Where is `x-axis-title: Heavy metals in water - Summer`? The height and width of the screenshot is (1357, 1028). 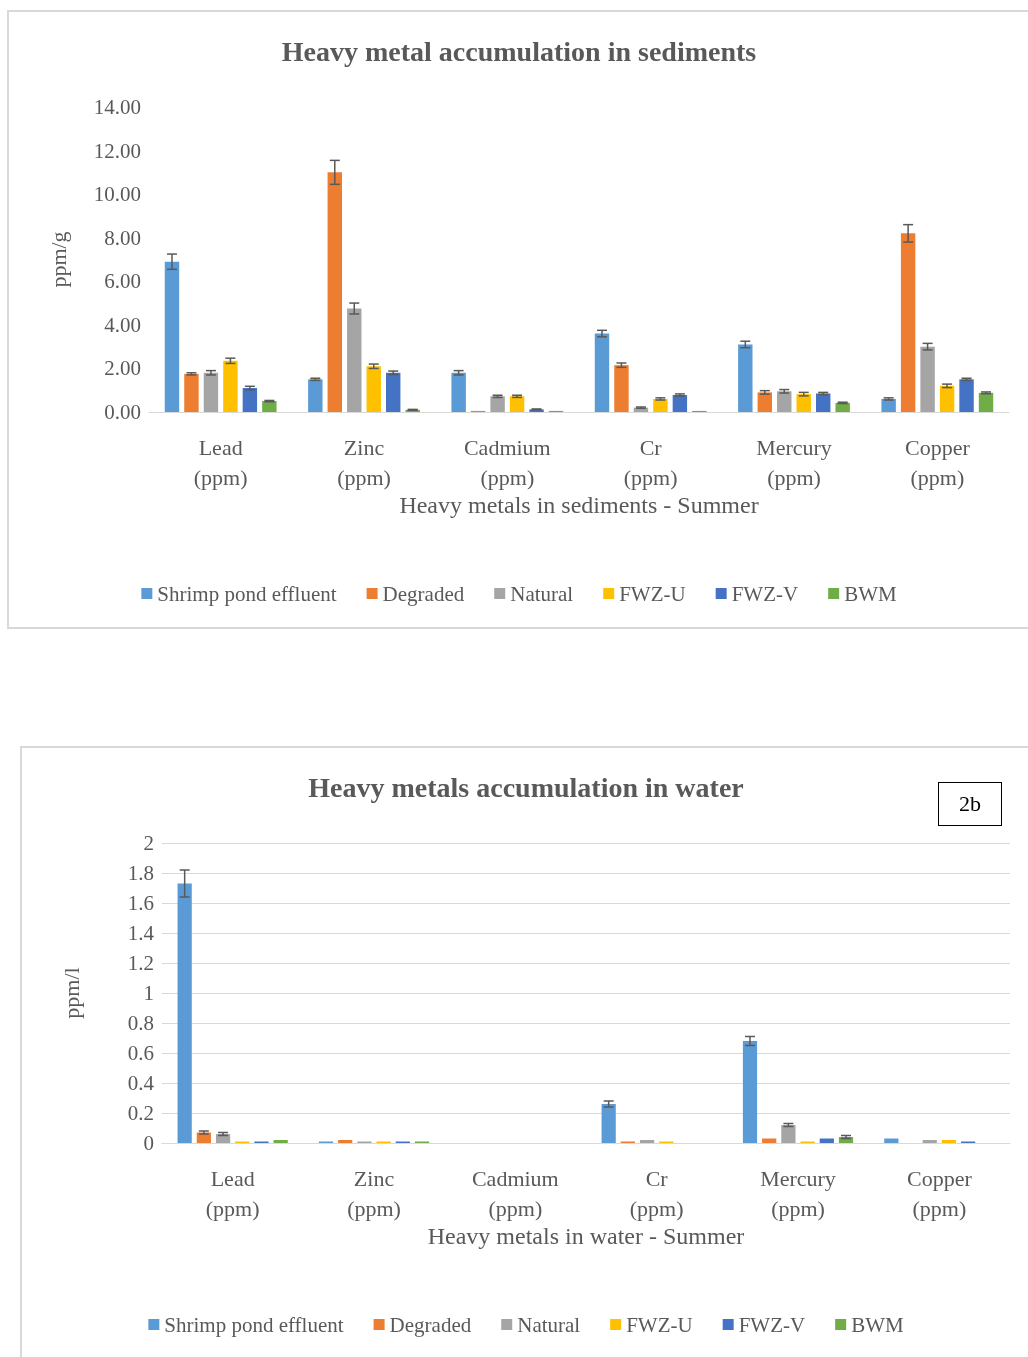 x-axis-title: Heavy metals in water - Summer is located at coordinates (586, 1235).